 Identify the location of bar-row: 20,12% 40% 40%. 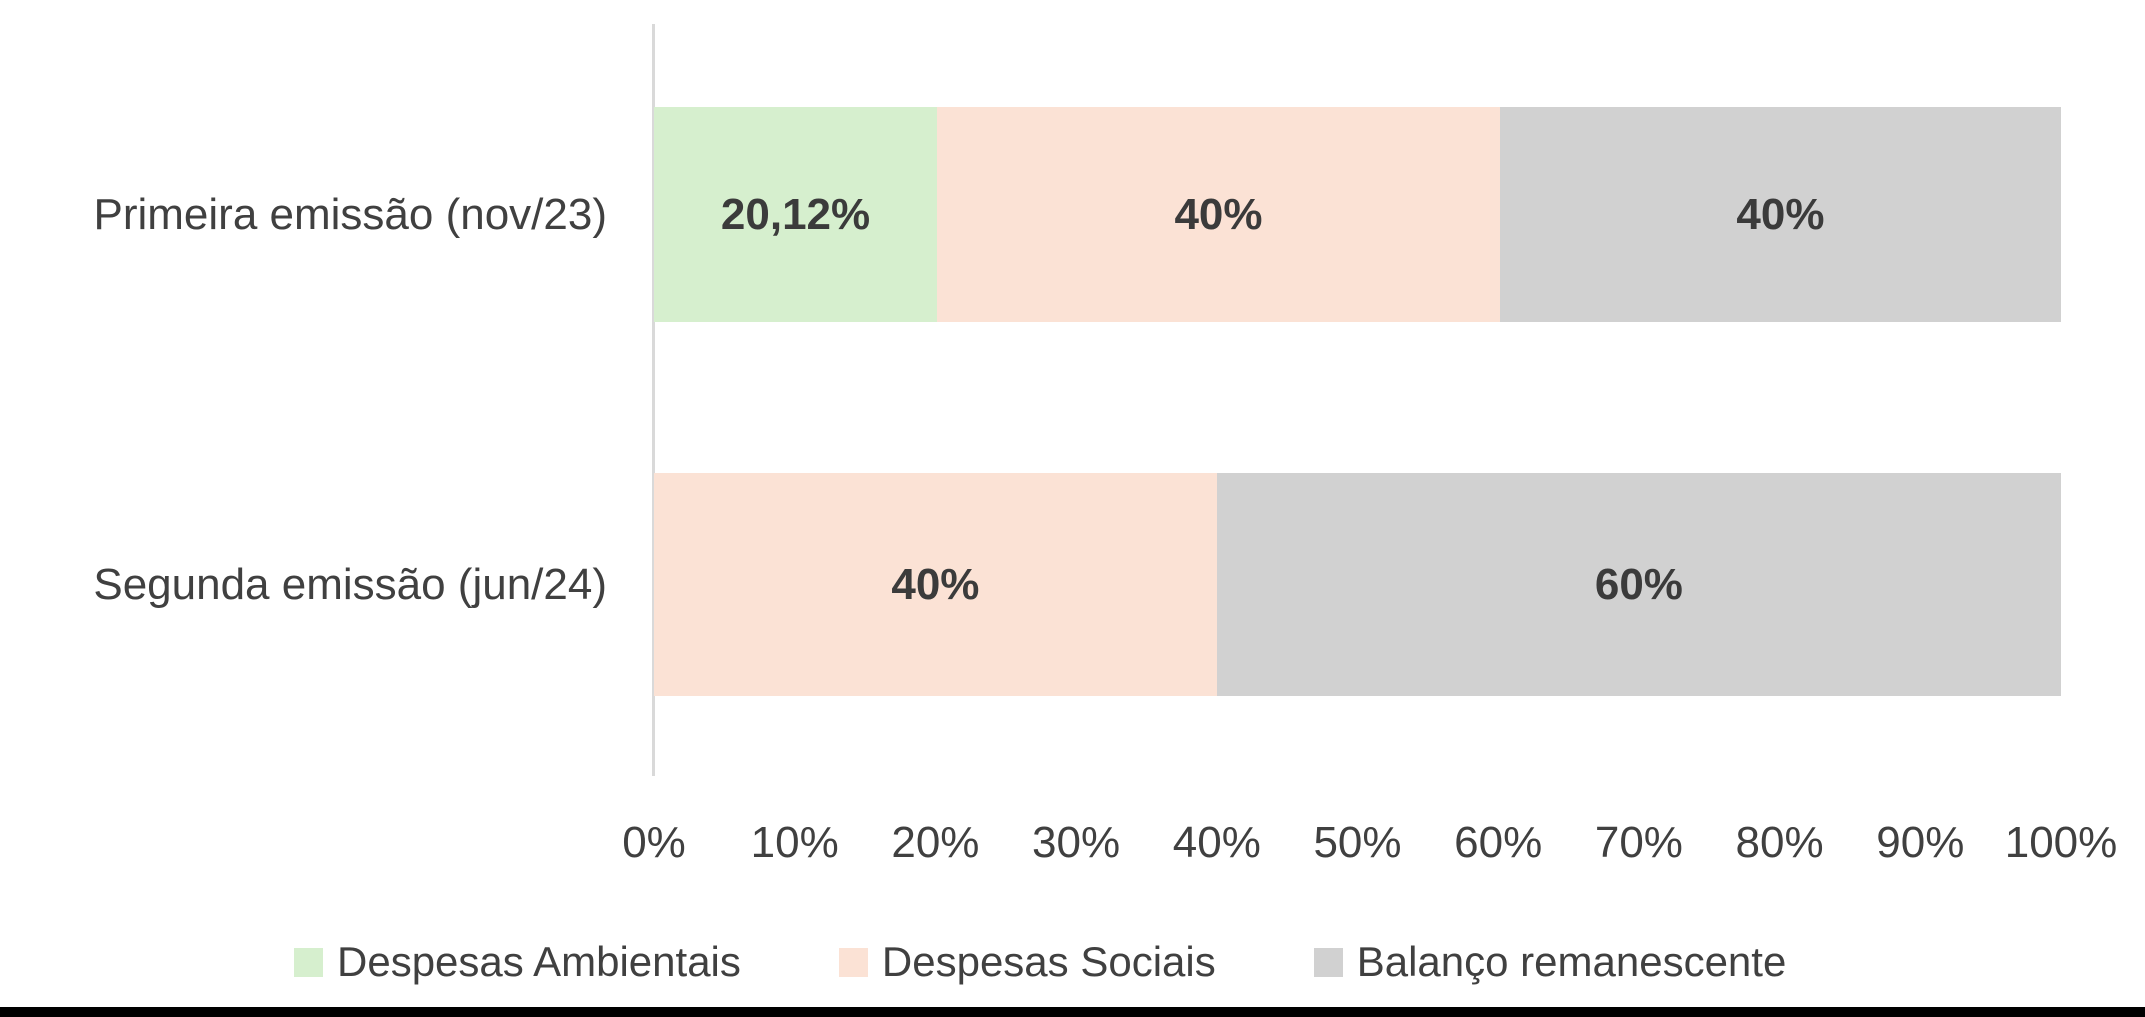
(1357, 214).